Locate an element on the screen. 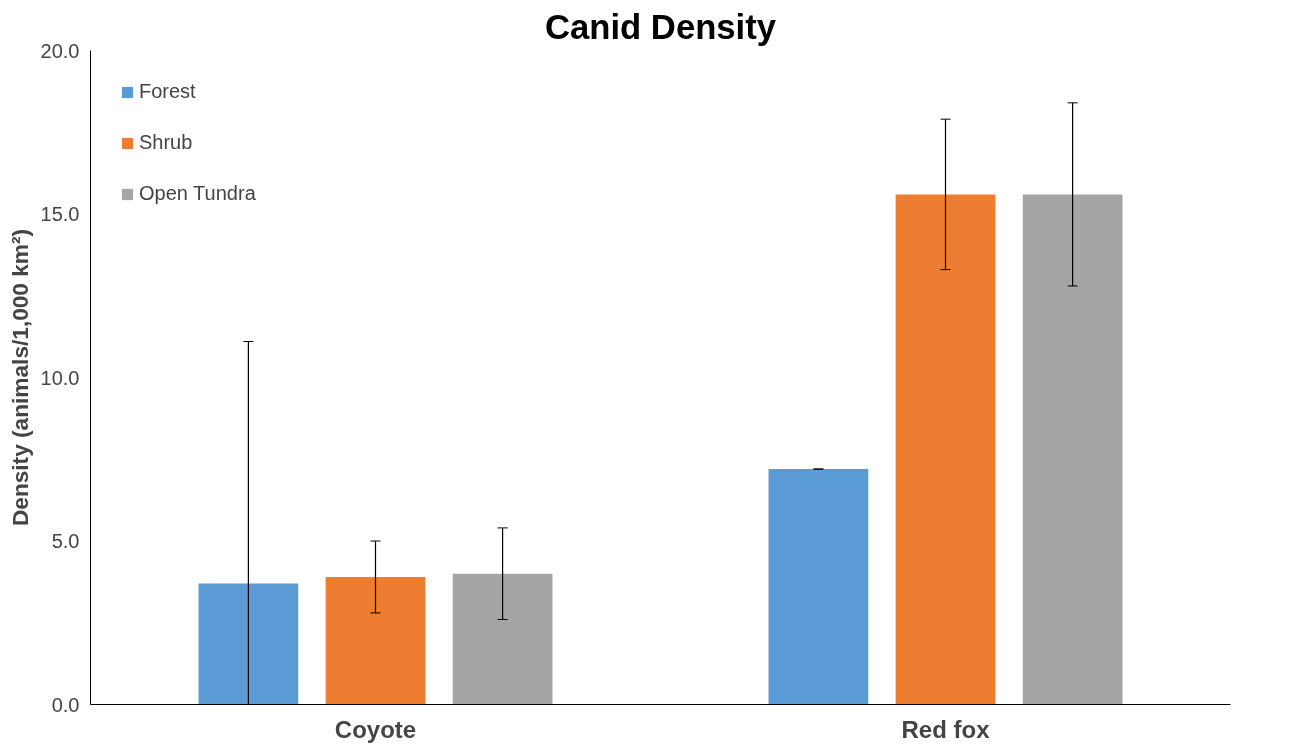 Image resolution: width=1293 pixels, height=748 pixels. chart-title: Canid Density is located at coordinates (660, 26).